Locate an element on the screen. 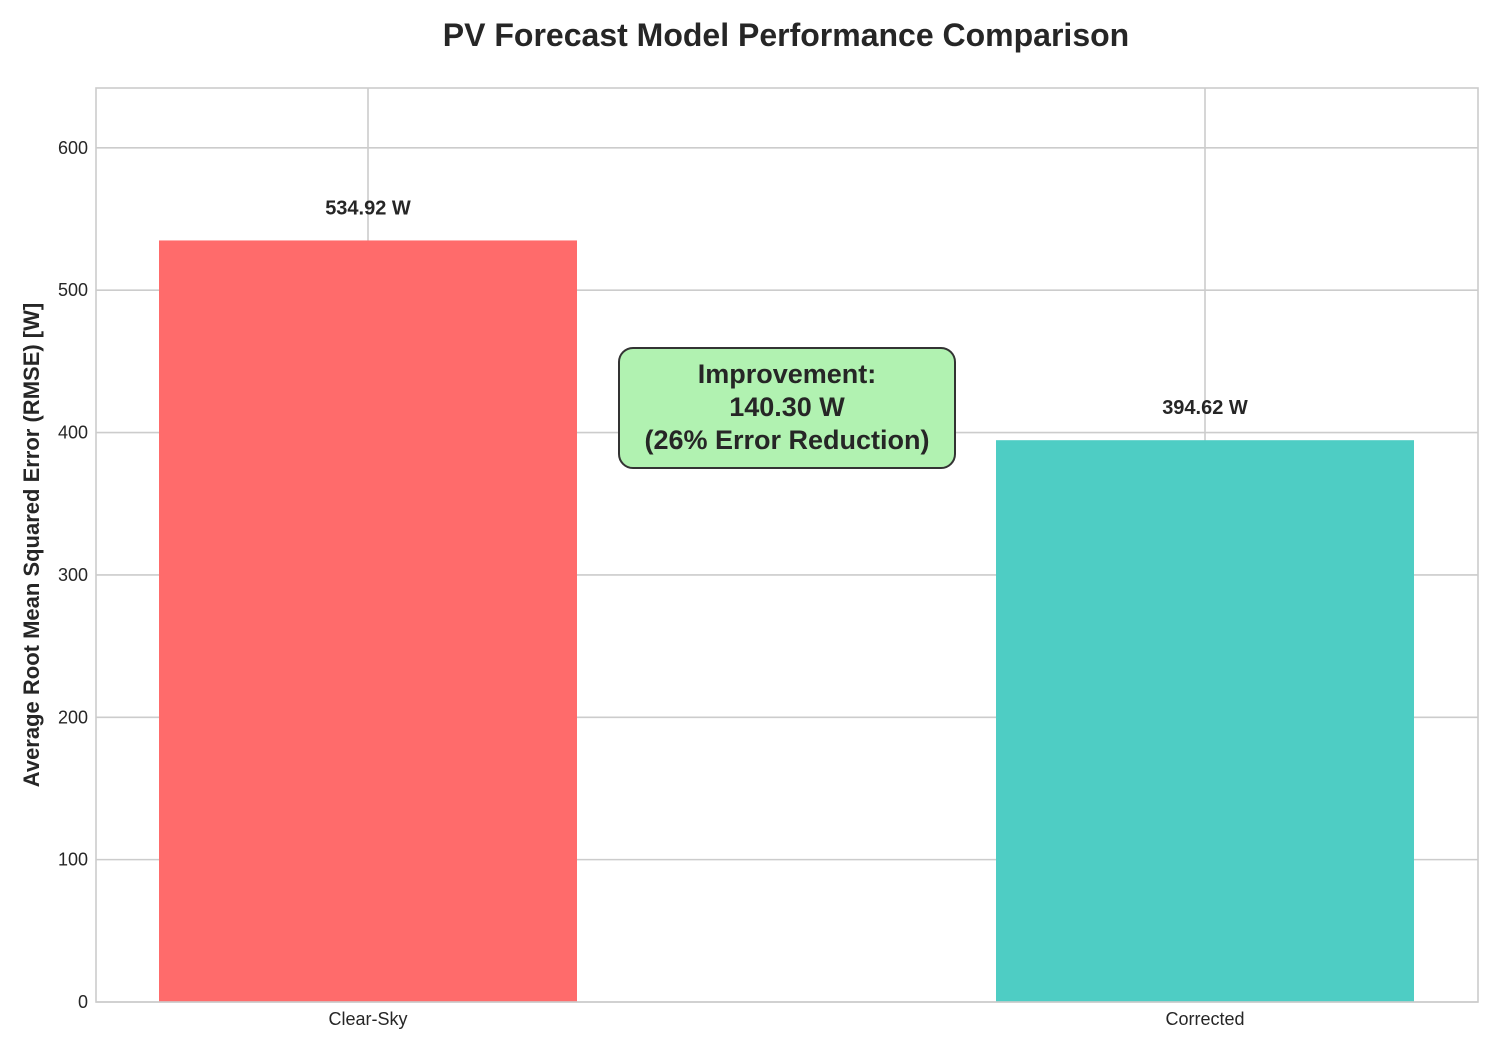 The image size is (1500, 1050). y-tick-label: 200 is located at coordinates (73, 717).